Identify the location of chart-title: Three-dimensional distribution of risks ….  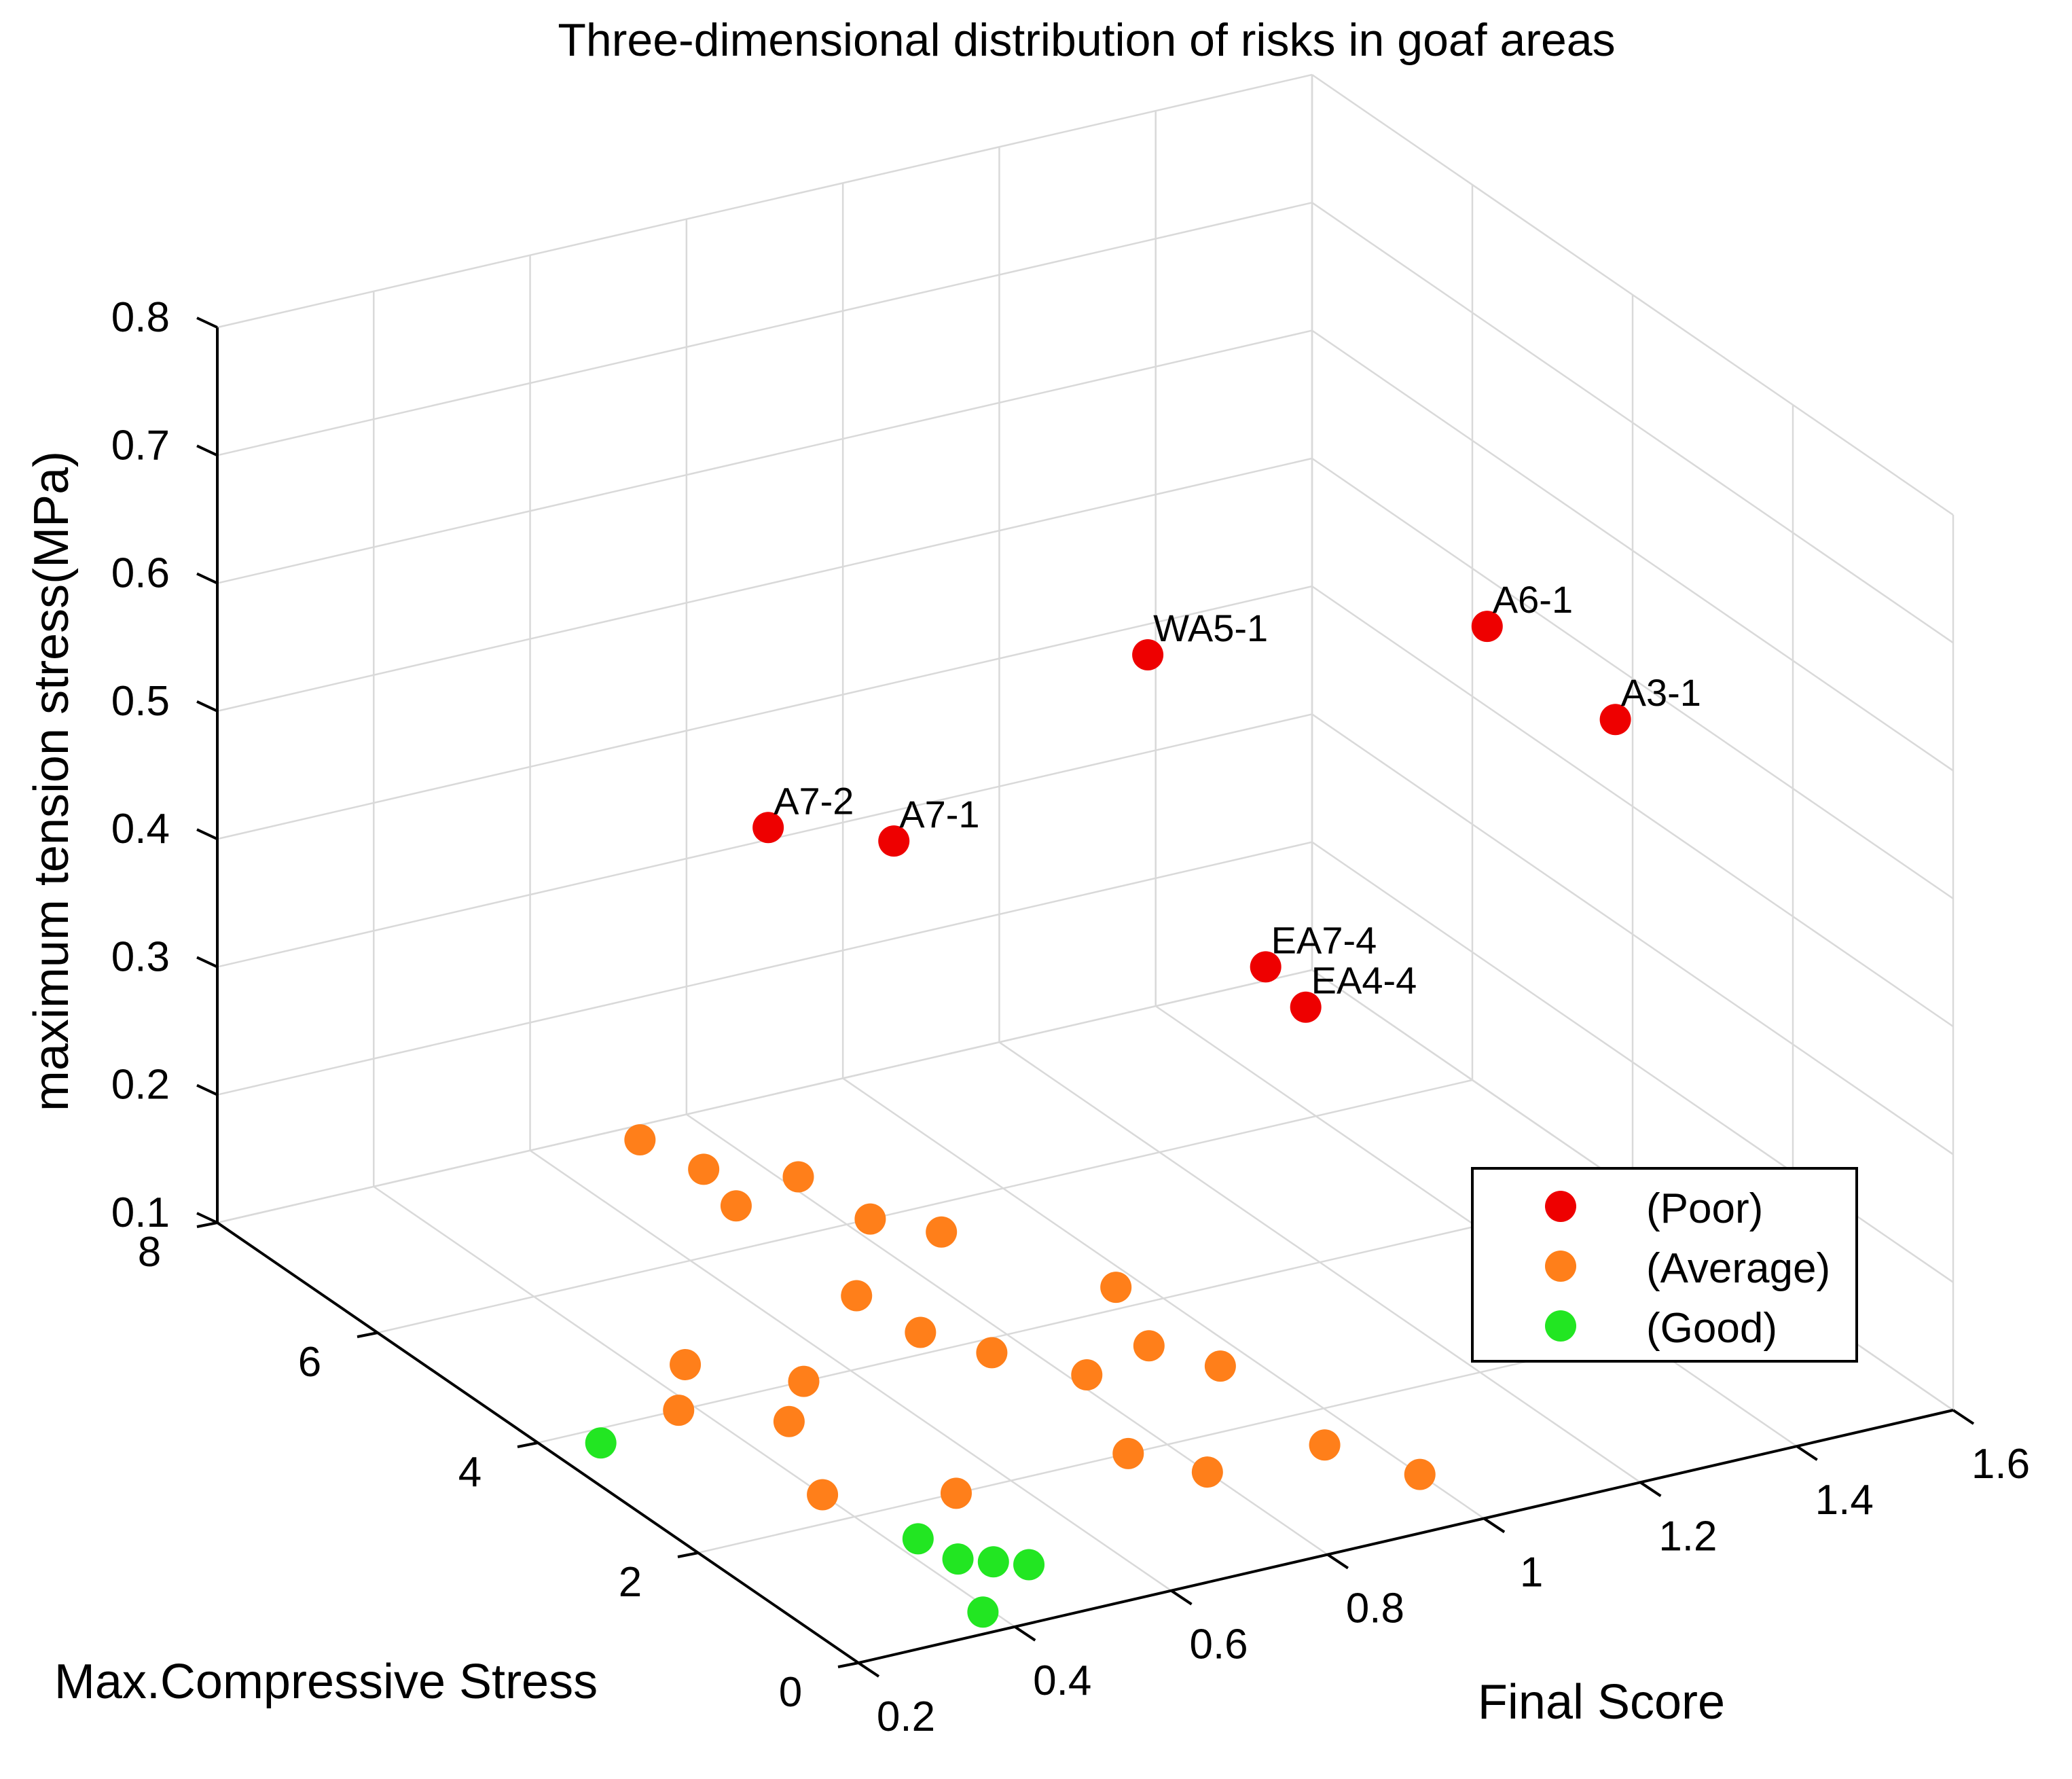
(1086, 40).